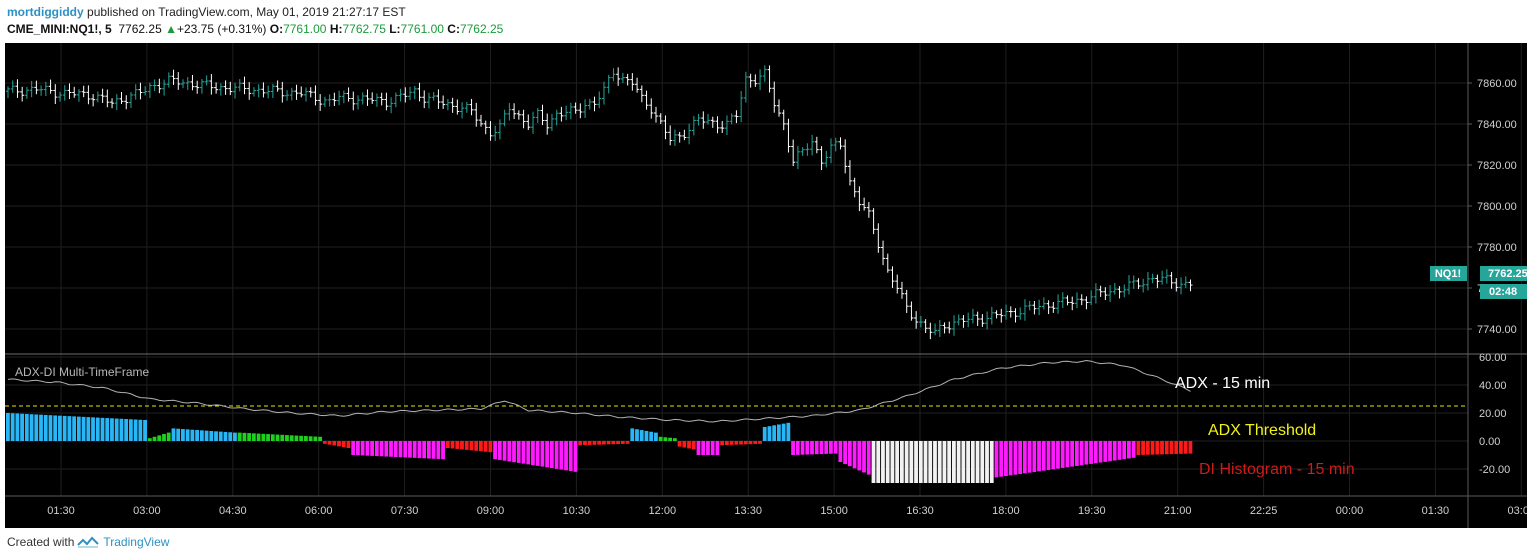 The height and width of the screenshot is (560, 1532). Describe the element at coordinates (1493, 386) in the screenshot. I see `adx-tick-label: 40.00` at that location.